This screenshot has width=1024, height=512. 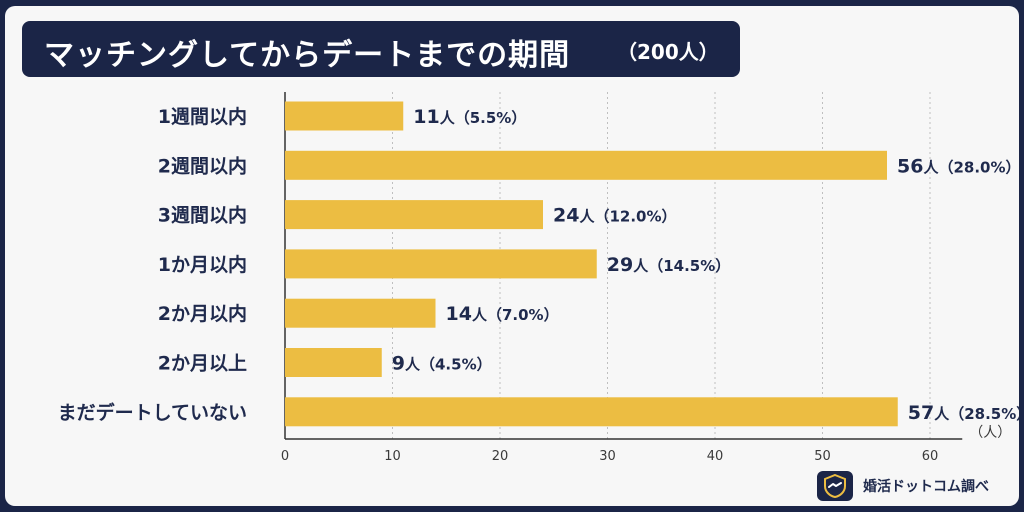 I want to click on chart-title: マッチングしてからデートまでの期間, so click(x=307, y=55).